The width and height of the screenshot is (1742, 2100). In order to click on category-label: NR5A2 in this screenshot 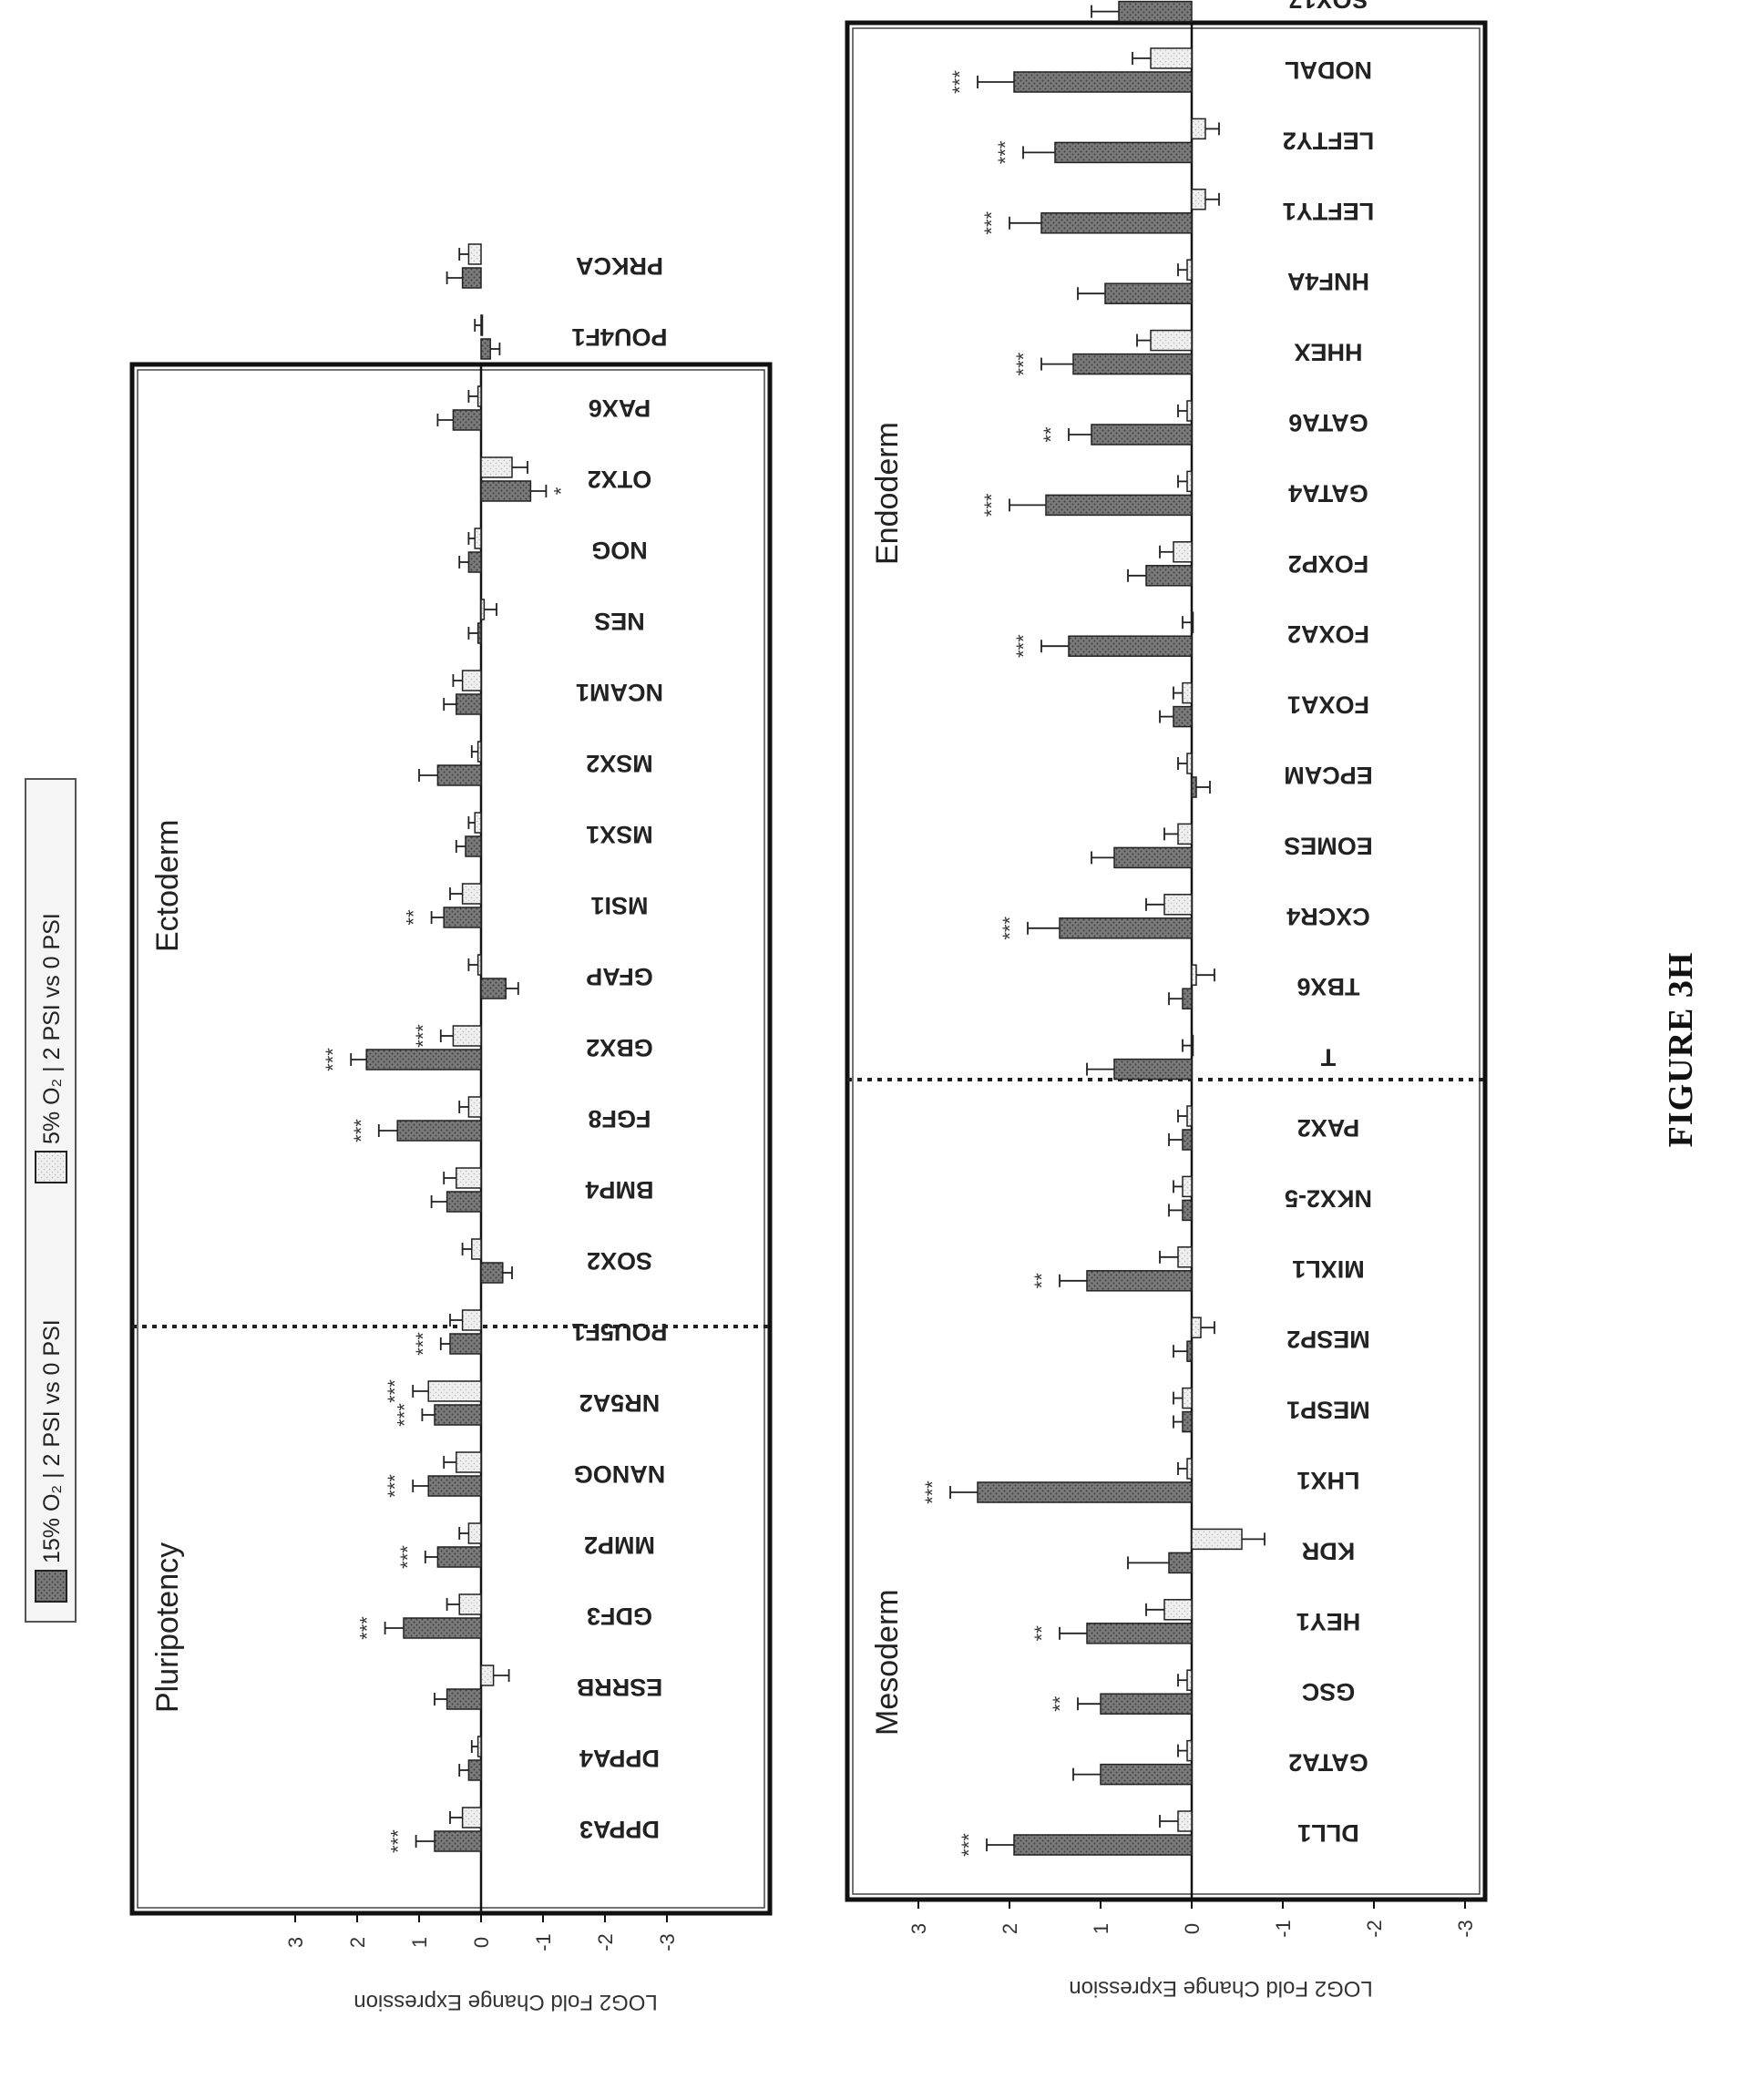, I will do `click(620, 1403)`.